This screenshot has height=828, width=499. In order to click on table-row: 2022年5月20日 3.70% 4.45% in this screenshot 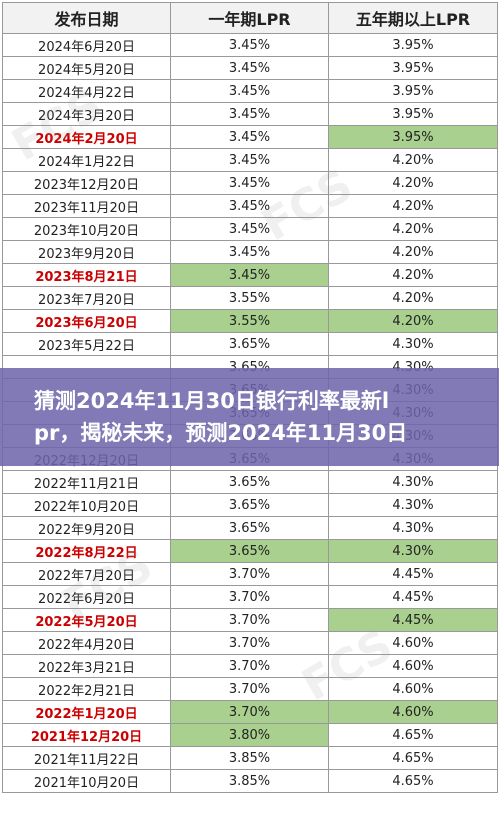, I will do `click(250, 620)`.